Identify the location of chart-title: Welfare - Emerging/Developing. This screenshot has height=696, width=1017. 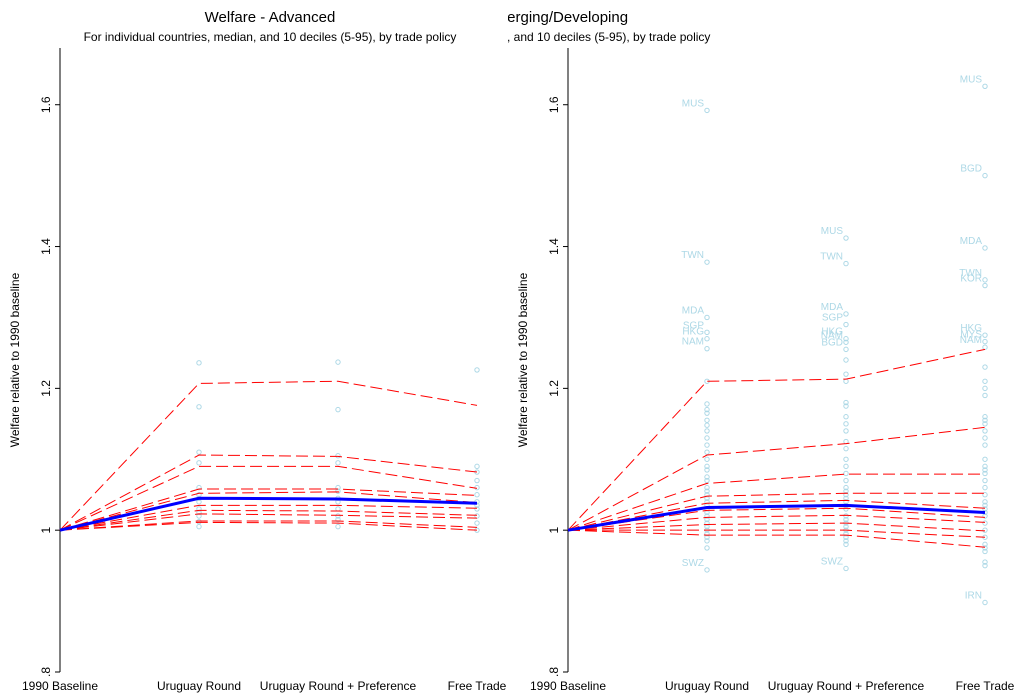
(524, 17).